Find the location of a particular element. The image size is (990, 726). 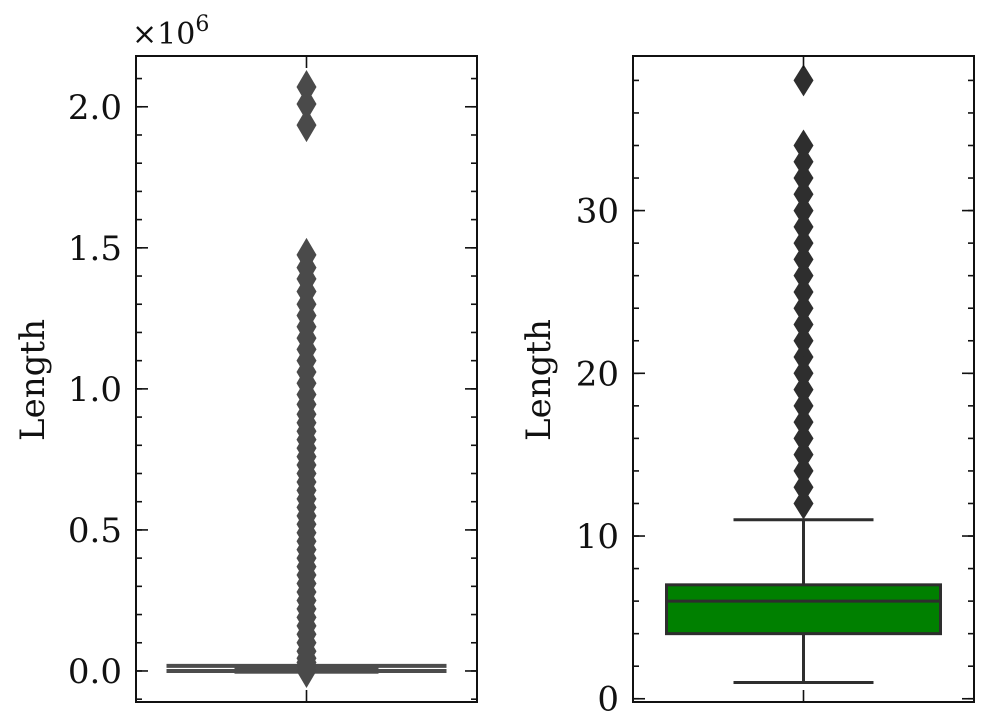

left-y-tick-label: 1.5 is located at coordinates (95, 249).